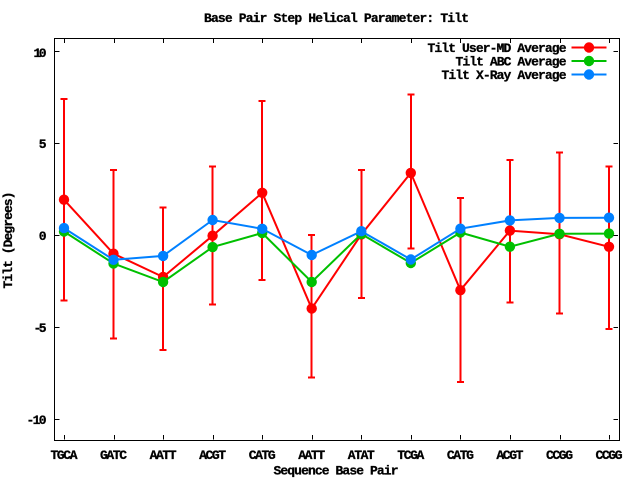 The width and height of the screenshot is (640, 485). What do you see at coordinates (504, 75) in the screenshot?
I see `svg-text: Tilt X-Ray Average` at bounding box center [504, 75].